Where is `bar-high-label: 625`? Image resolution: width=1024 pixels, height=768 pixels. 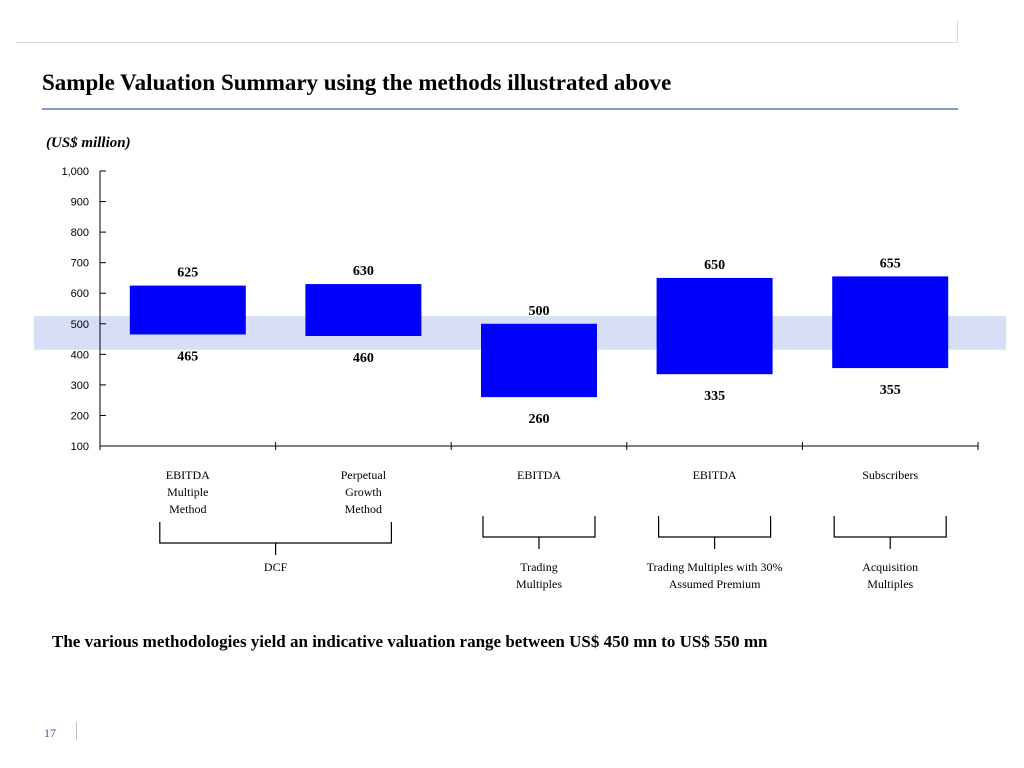 bar-high-label: 625 is located at coordinates (187, 273).